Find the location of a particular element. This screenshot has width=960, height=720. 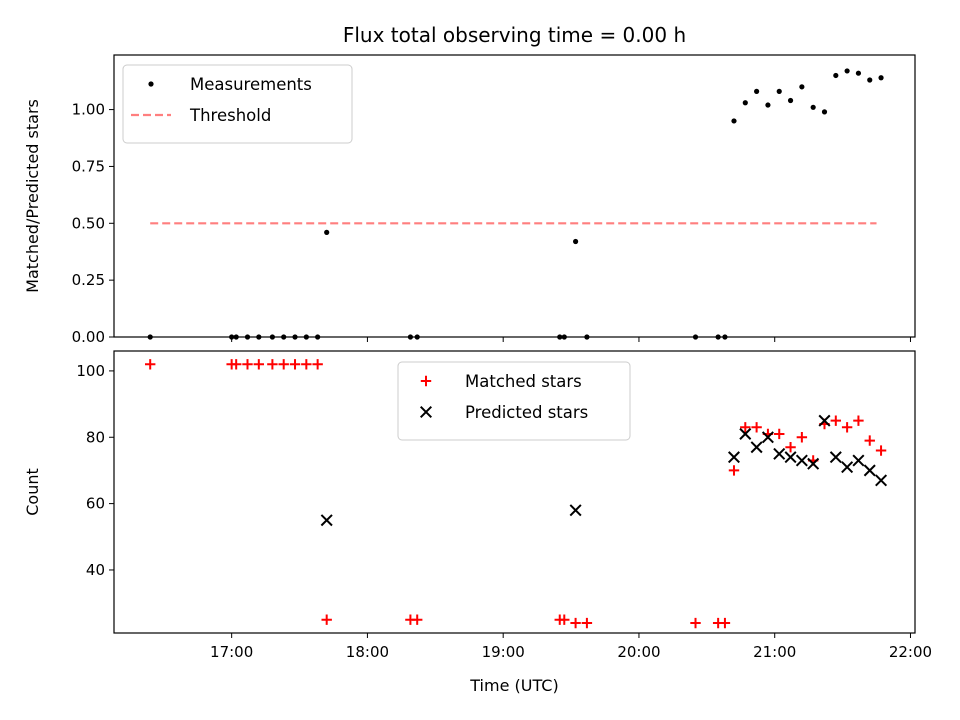

y-tick-label: 80 is located at coordinates (95, 437).